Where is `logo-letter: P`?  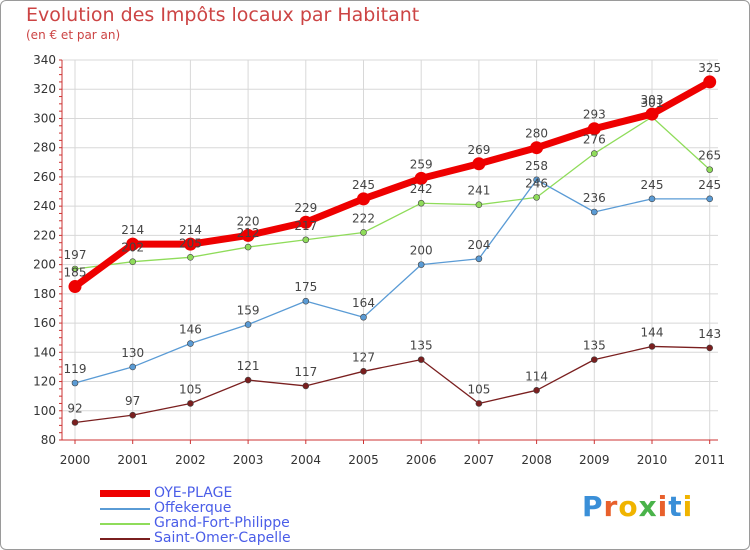 logo-letter: P is located at coordinates (593, 506).